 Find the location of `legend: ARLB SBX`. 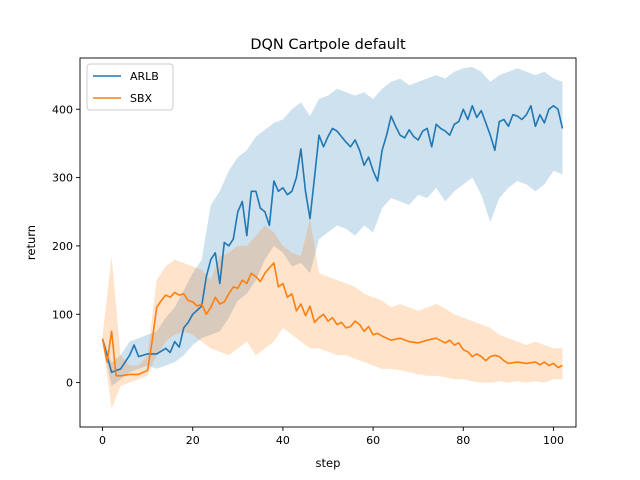

legend: ARLB SBX is located at coordinates (130, 87).